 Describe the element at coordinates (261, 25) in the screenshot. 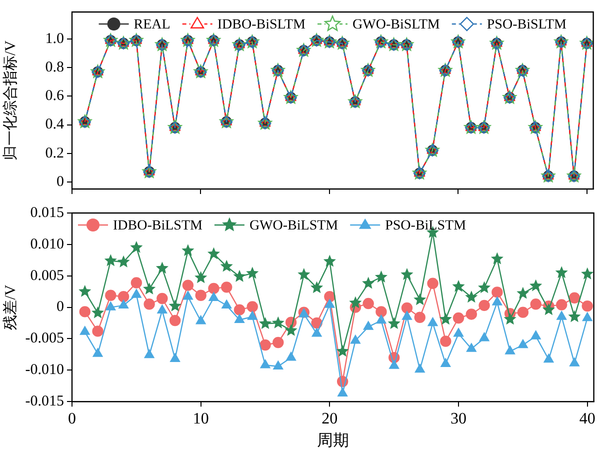

I see `legend-label: IDBO-BiSLTM` at that location.